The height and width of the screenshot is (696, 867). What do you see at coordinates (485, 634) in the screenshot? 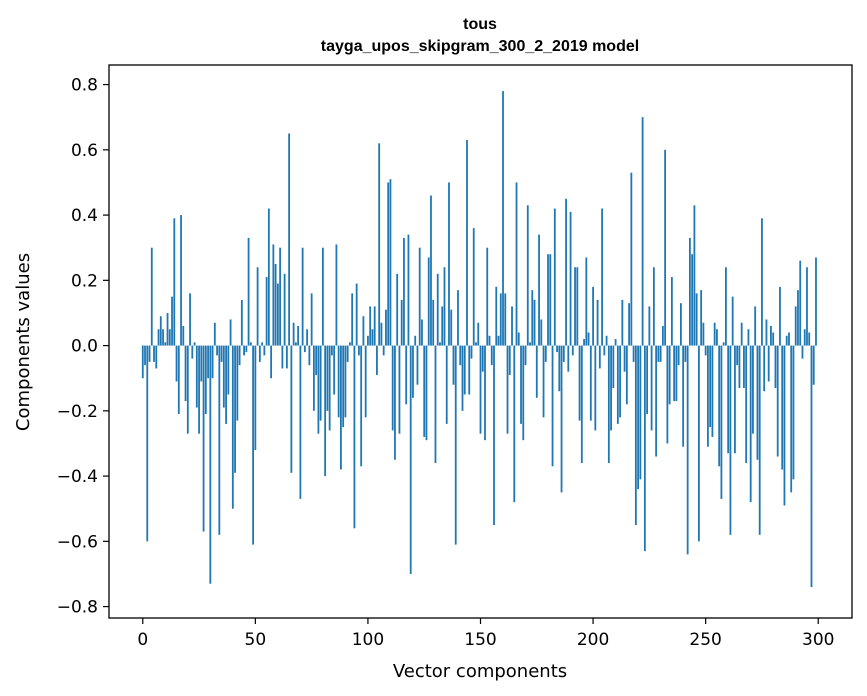
I see `x-axis: 0 50 100 150 200 250 300` at bounding box center [485, 634].